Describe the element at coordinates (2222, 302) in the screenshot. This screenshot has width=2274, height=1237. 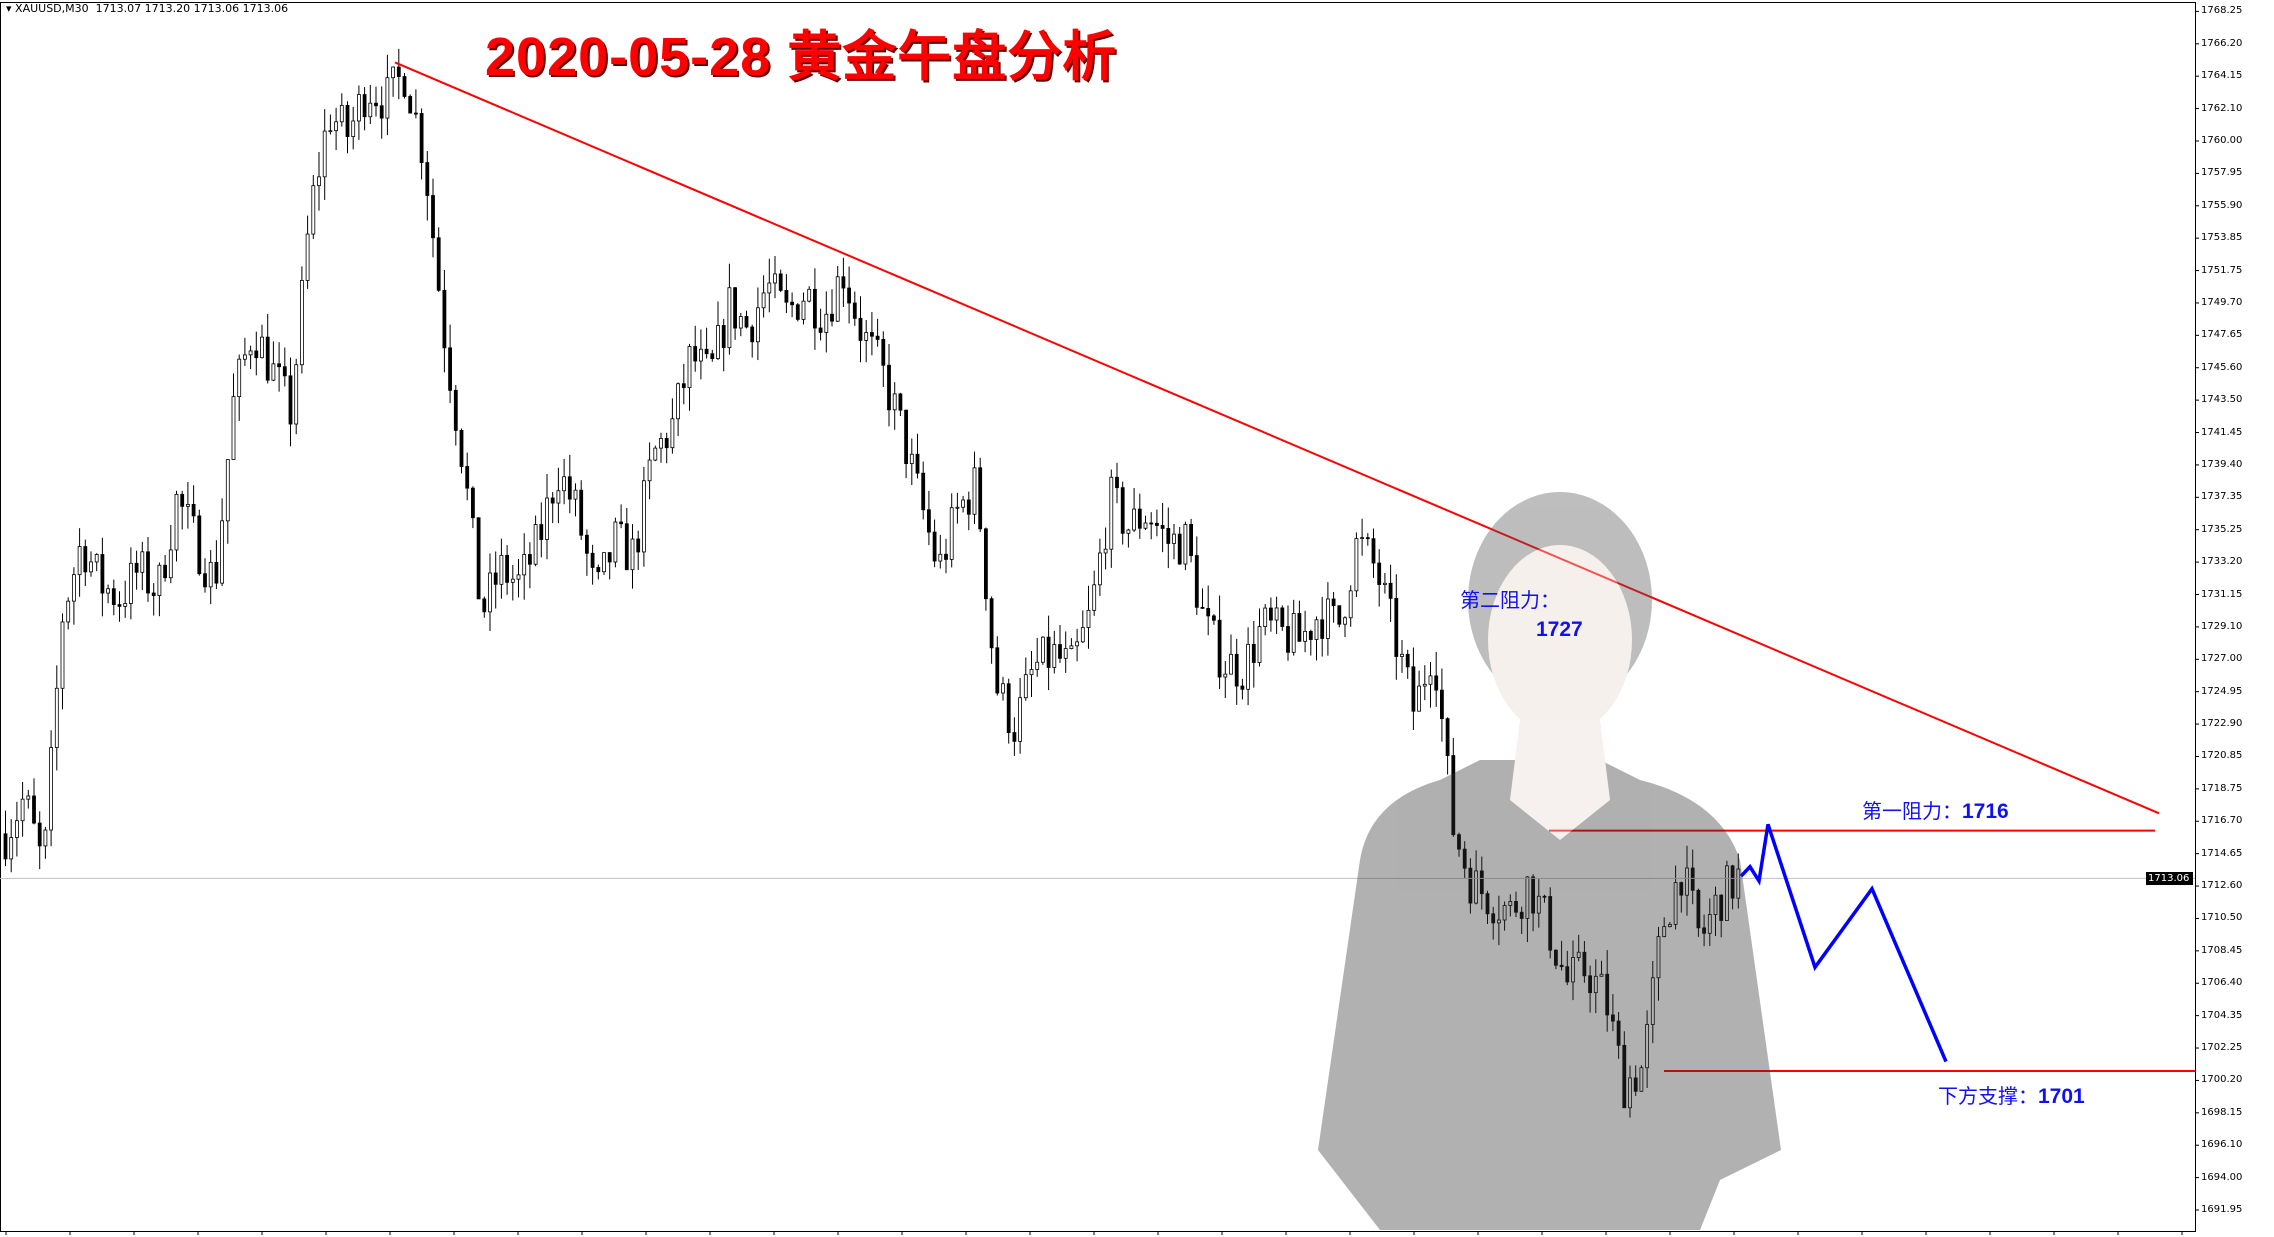
I see `y-tick-label: 1749.70` at that location.